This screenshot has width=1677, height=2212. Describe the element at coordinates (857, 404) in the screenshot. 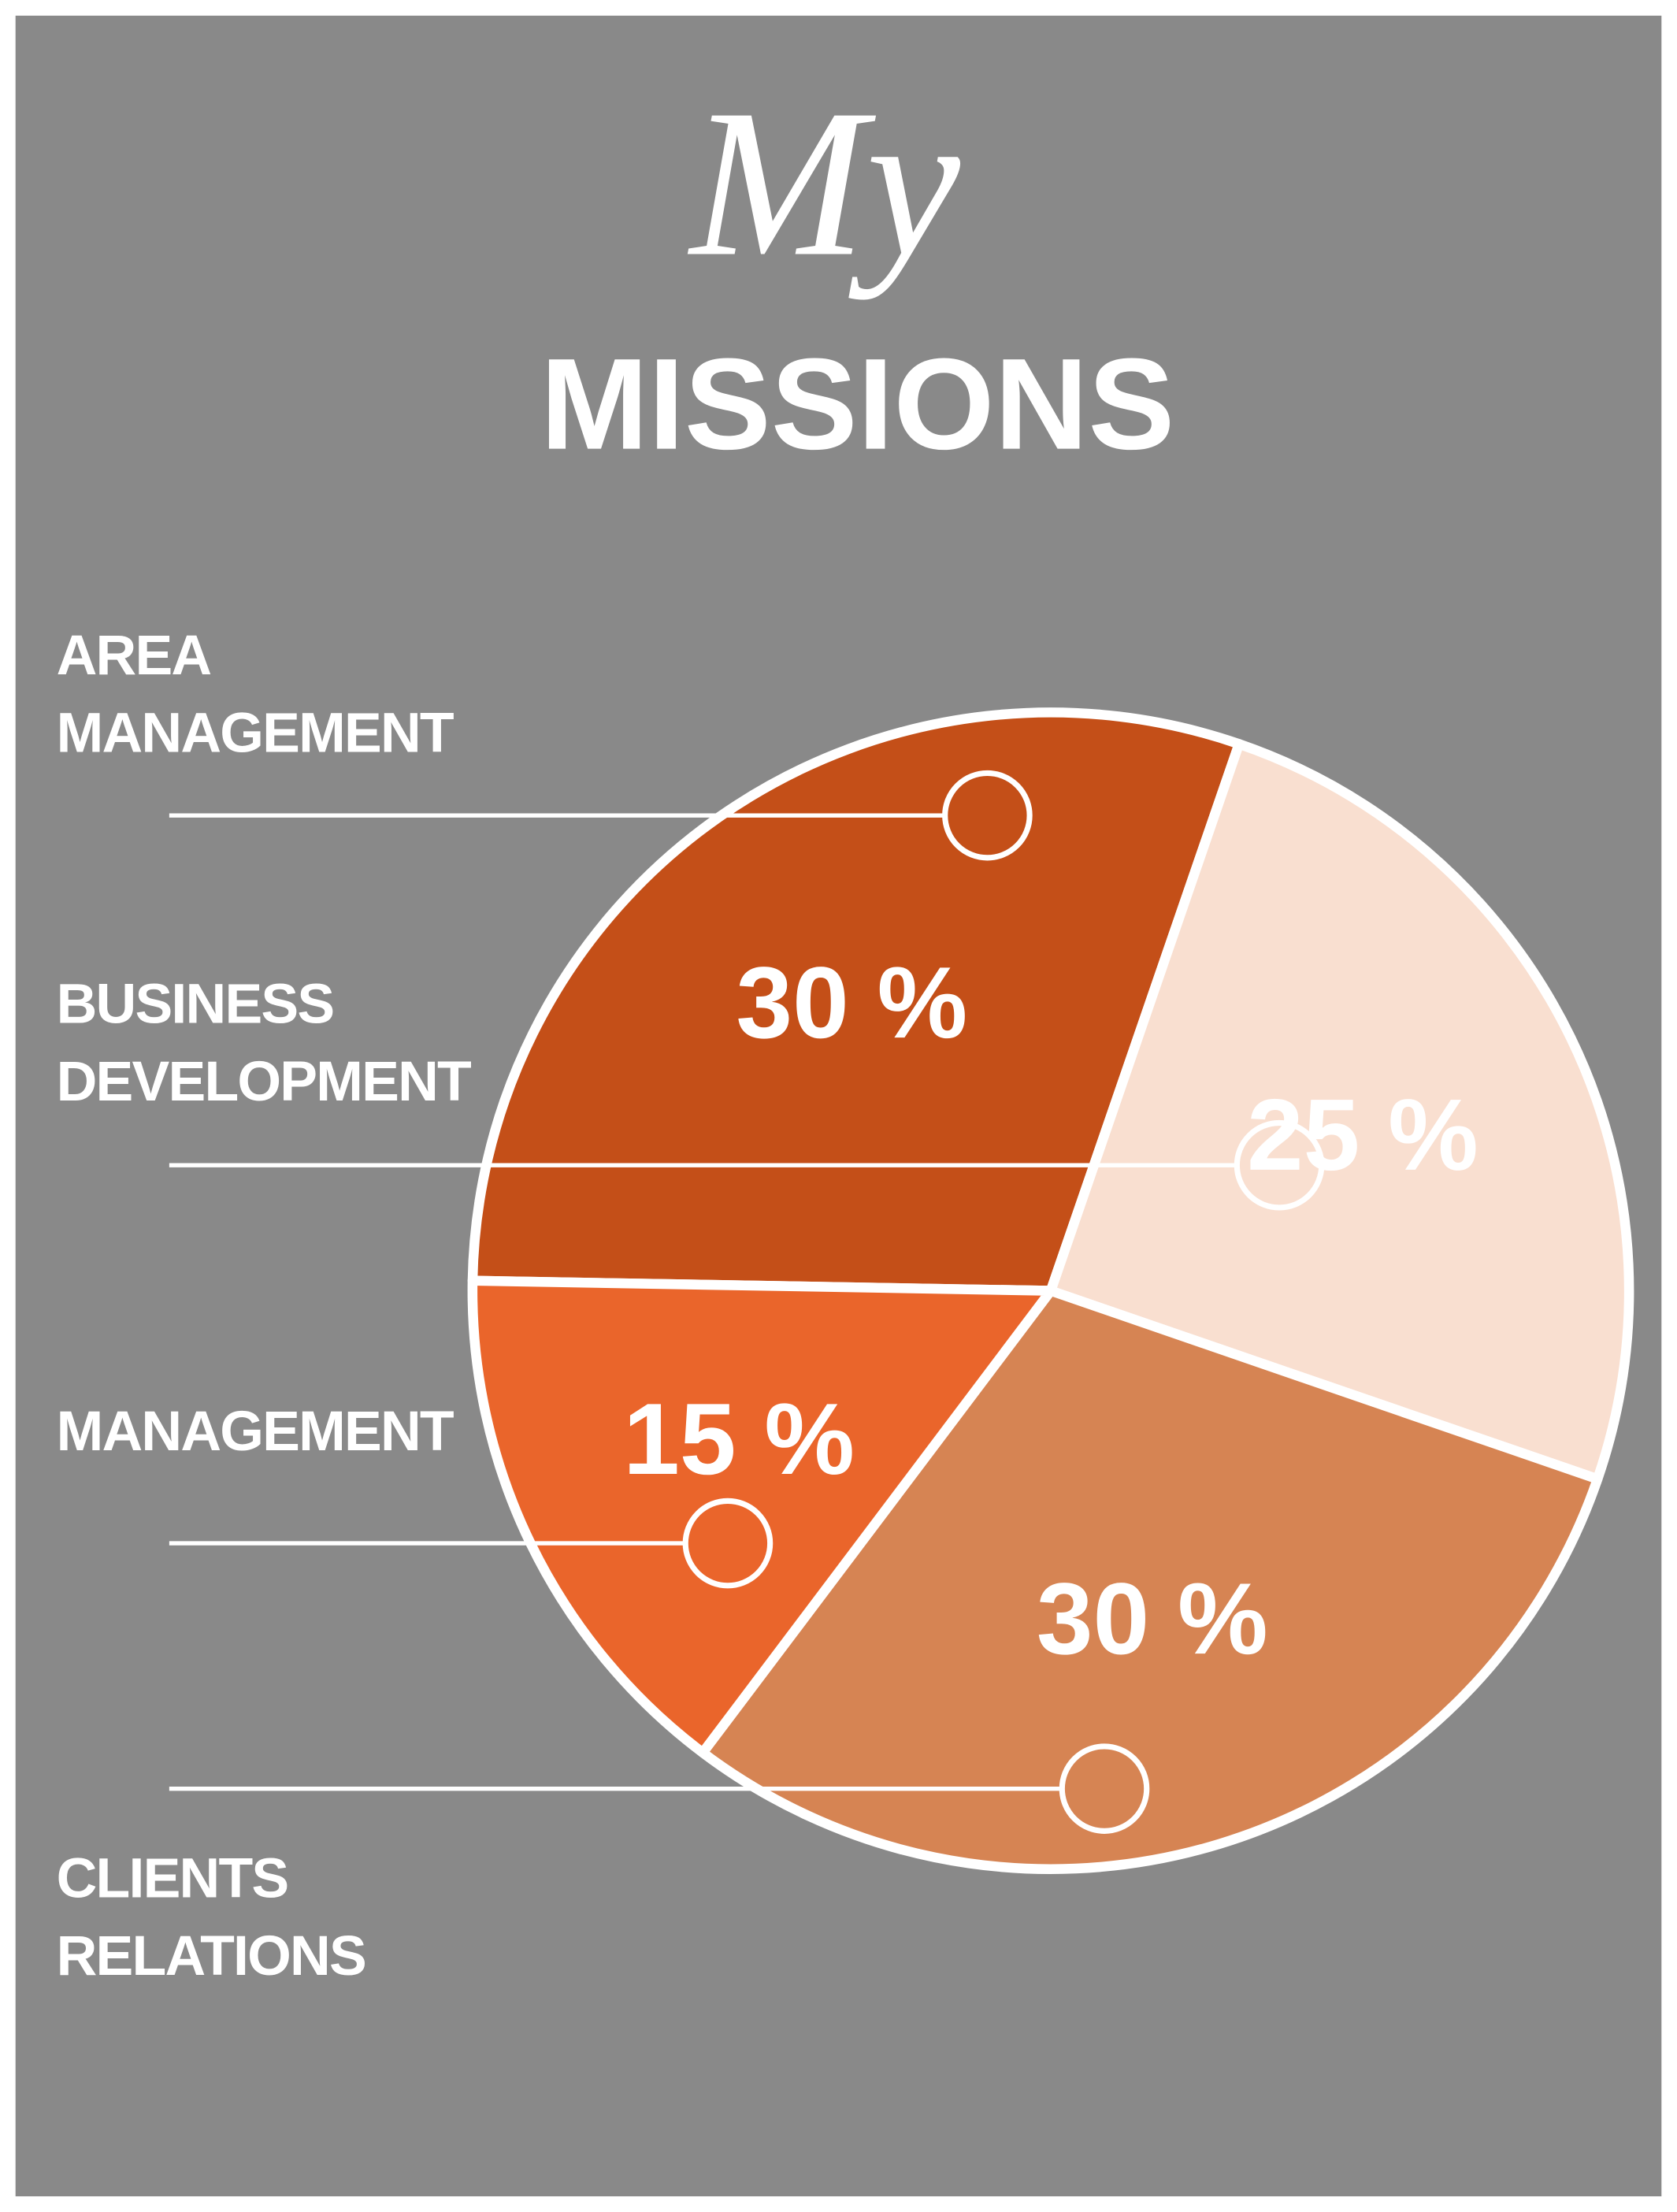

I see `chart-subtitle: MISSIONS` at that location.